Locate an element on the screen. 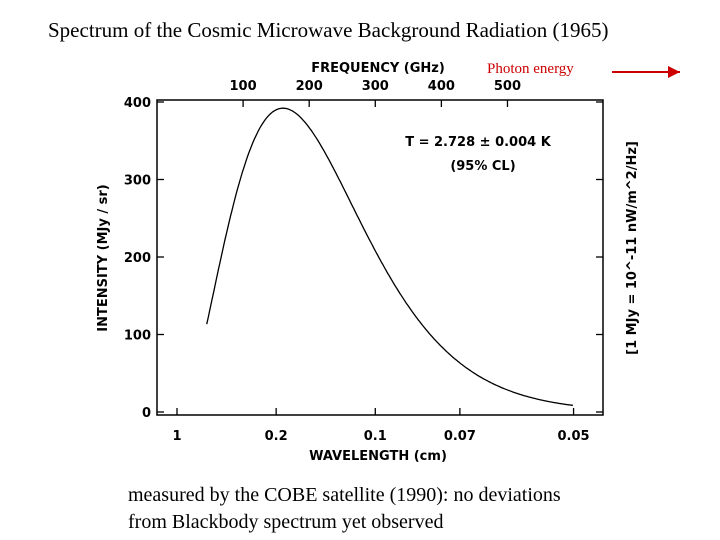 The image size is (720, 540). bottom-tick-label: 1 is located at coordinates (176, 436).